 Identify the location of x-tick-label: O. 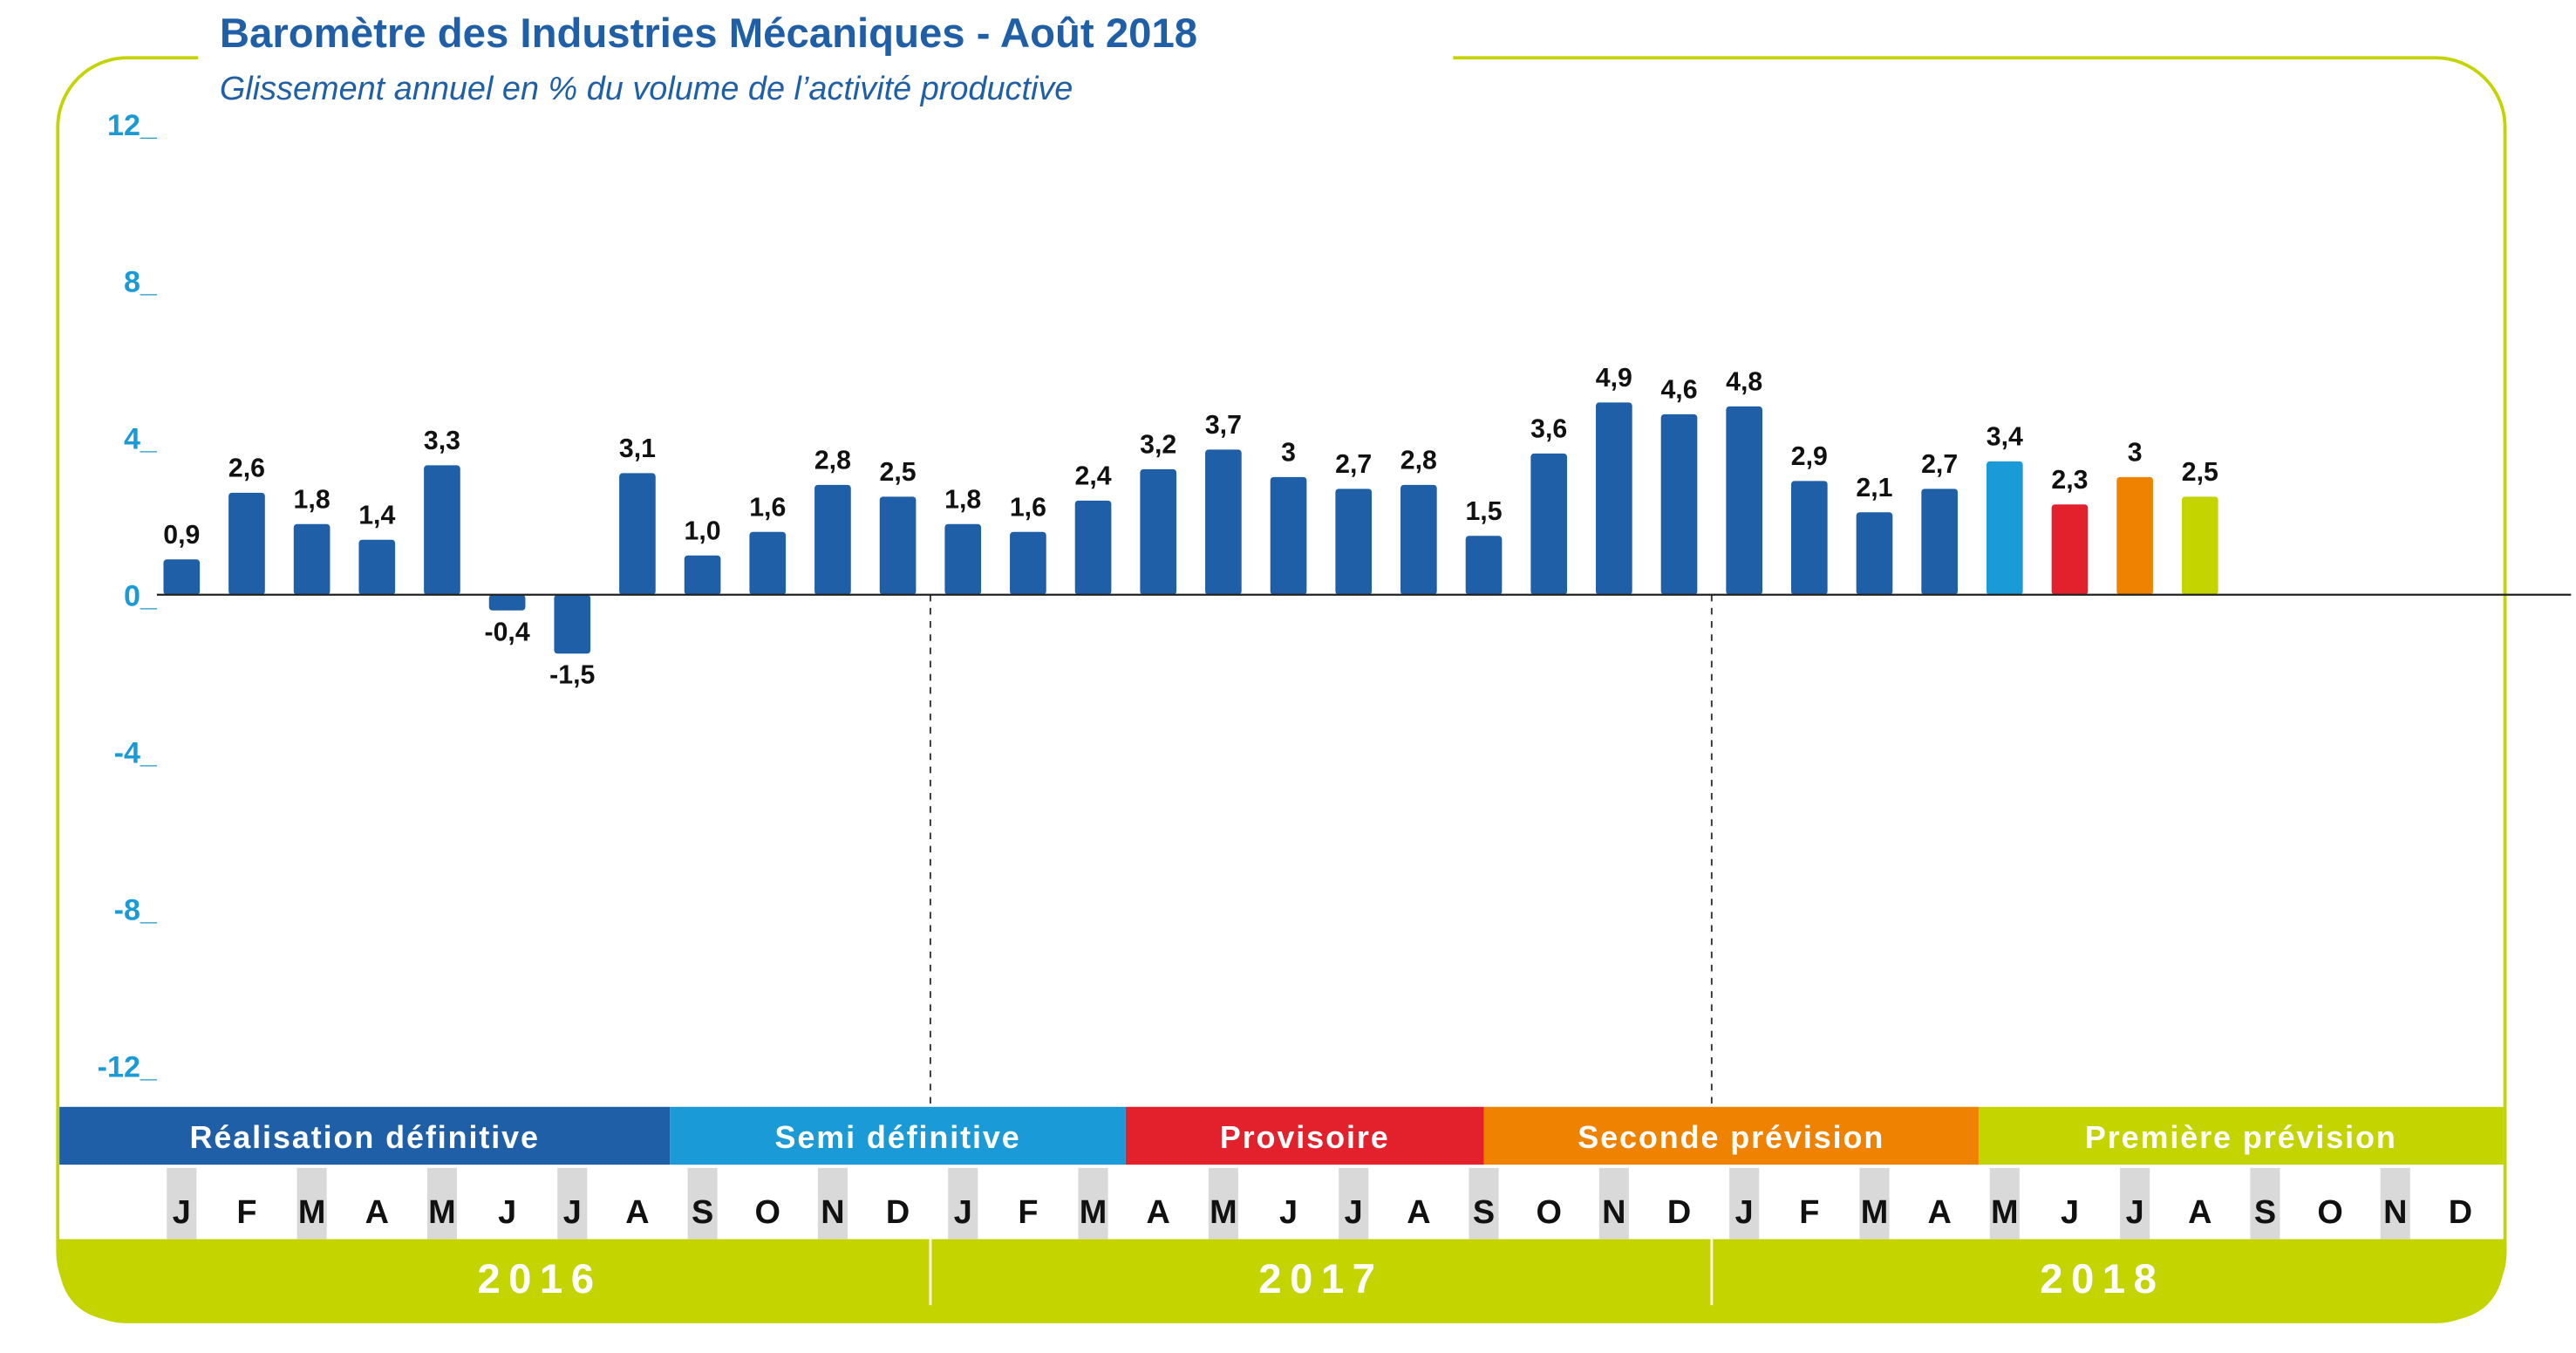
(1549, 1212).